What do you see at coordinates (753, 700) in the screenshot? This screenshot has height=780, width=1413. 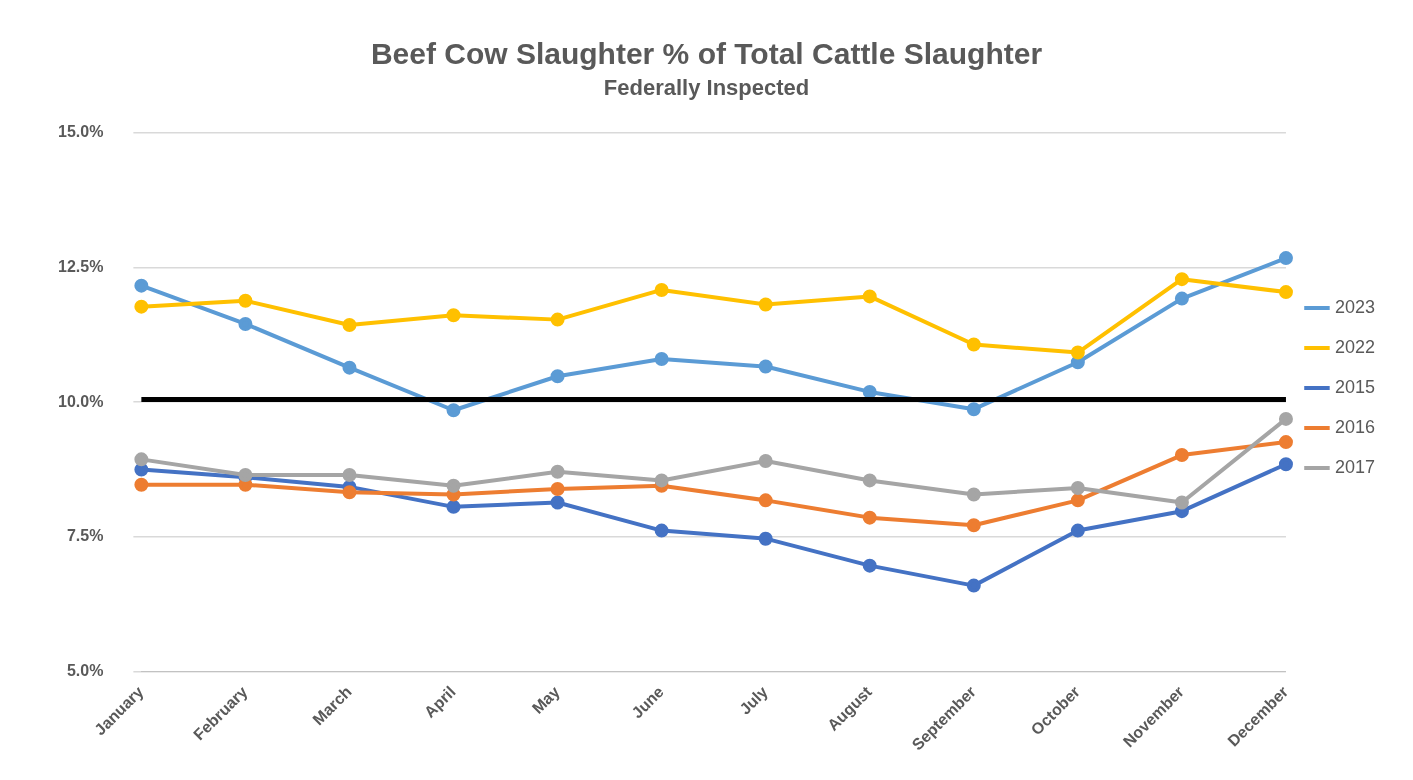 I see `x-tick-label: July` at bounding box center [753, 700].